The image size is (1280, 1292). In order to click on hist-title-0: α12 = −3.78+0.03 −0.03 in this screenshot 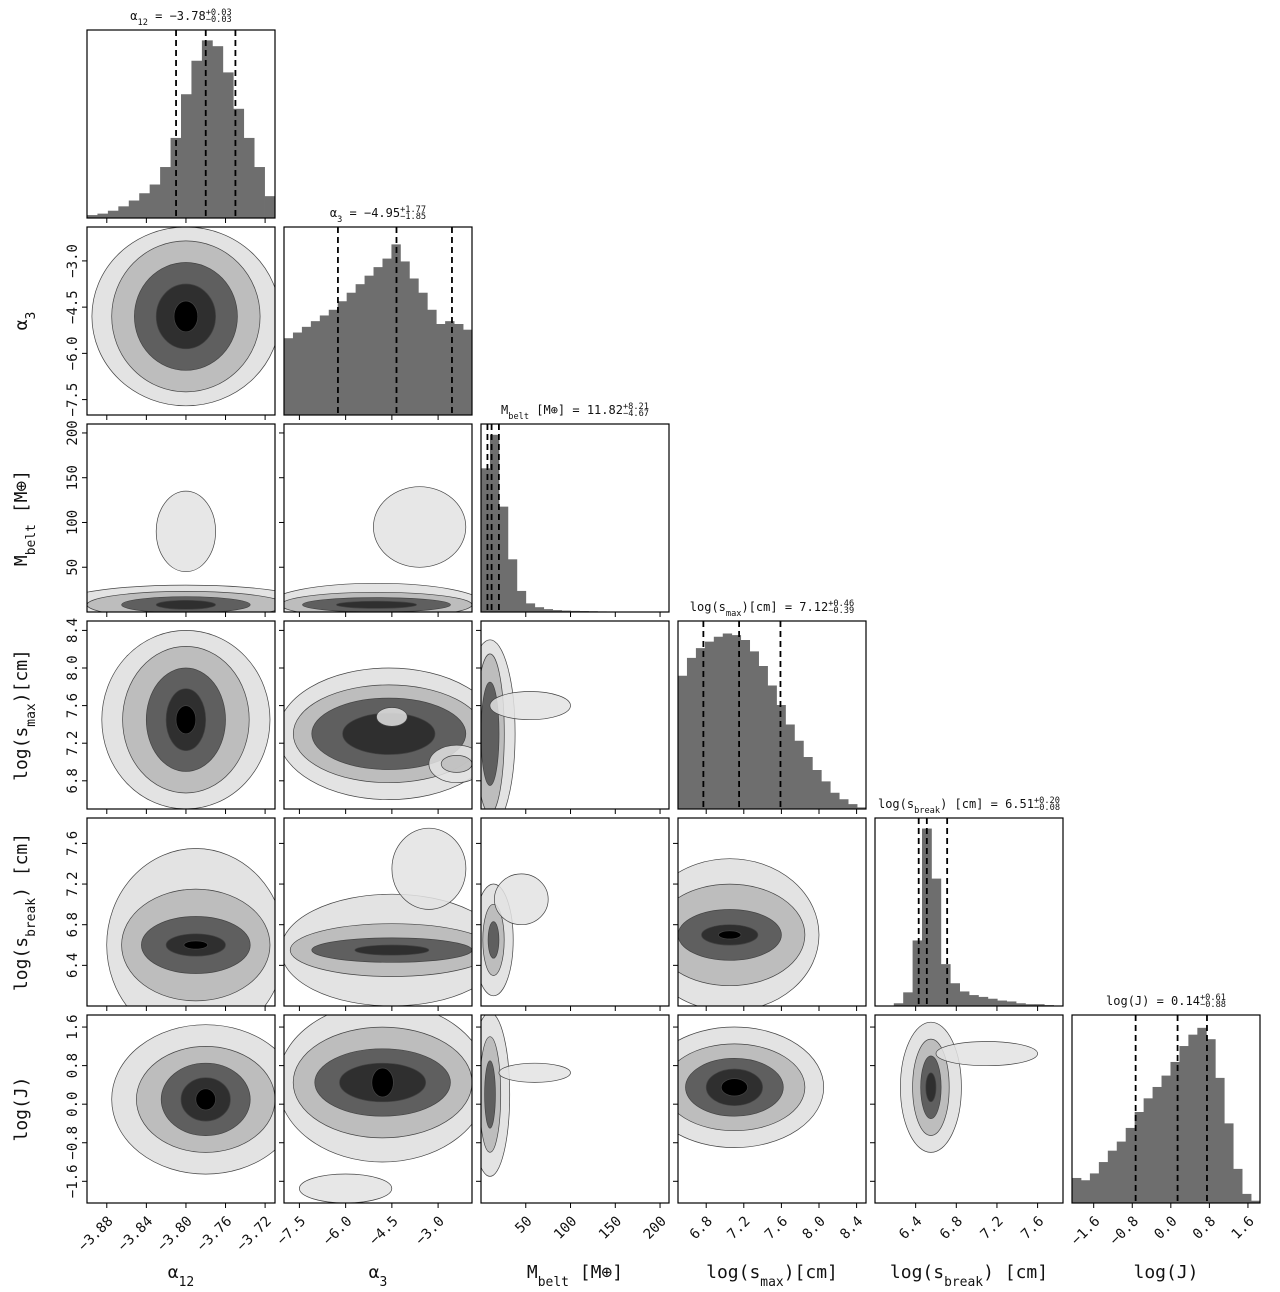, I will do `click(180, 18)`.